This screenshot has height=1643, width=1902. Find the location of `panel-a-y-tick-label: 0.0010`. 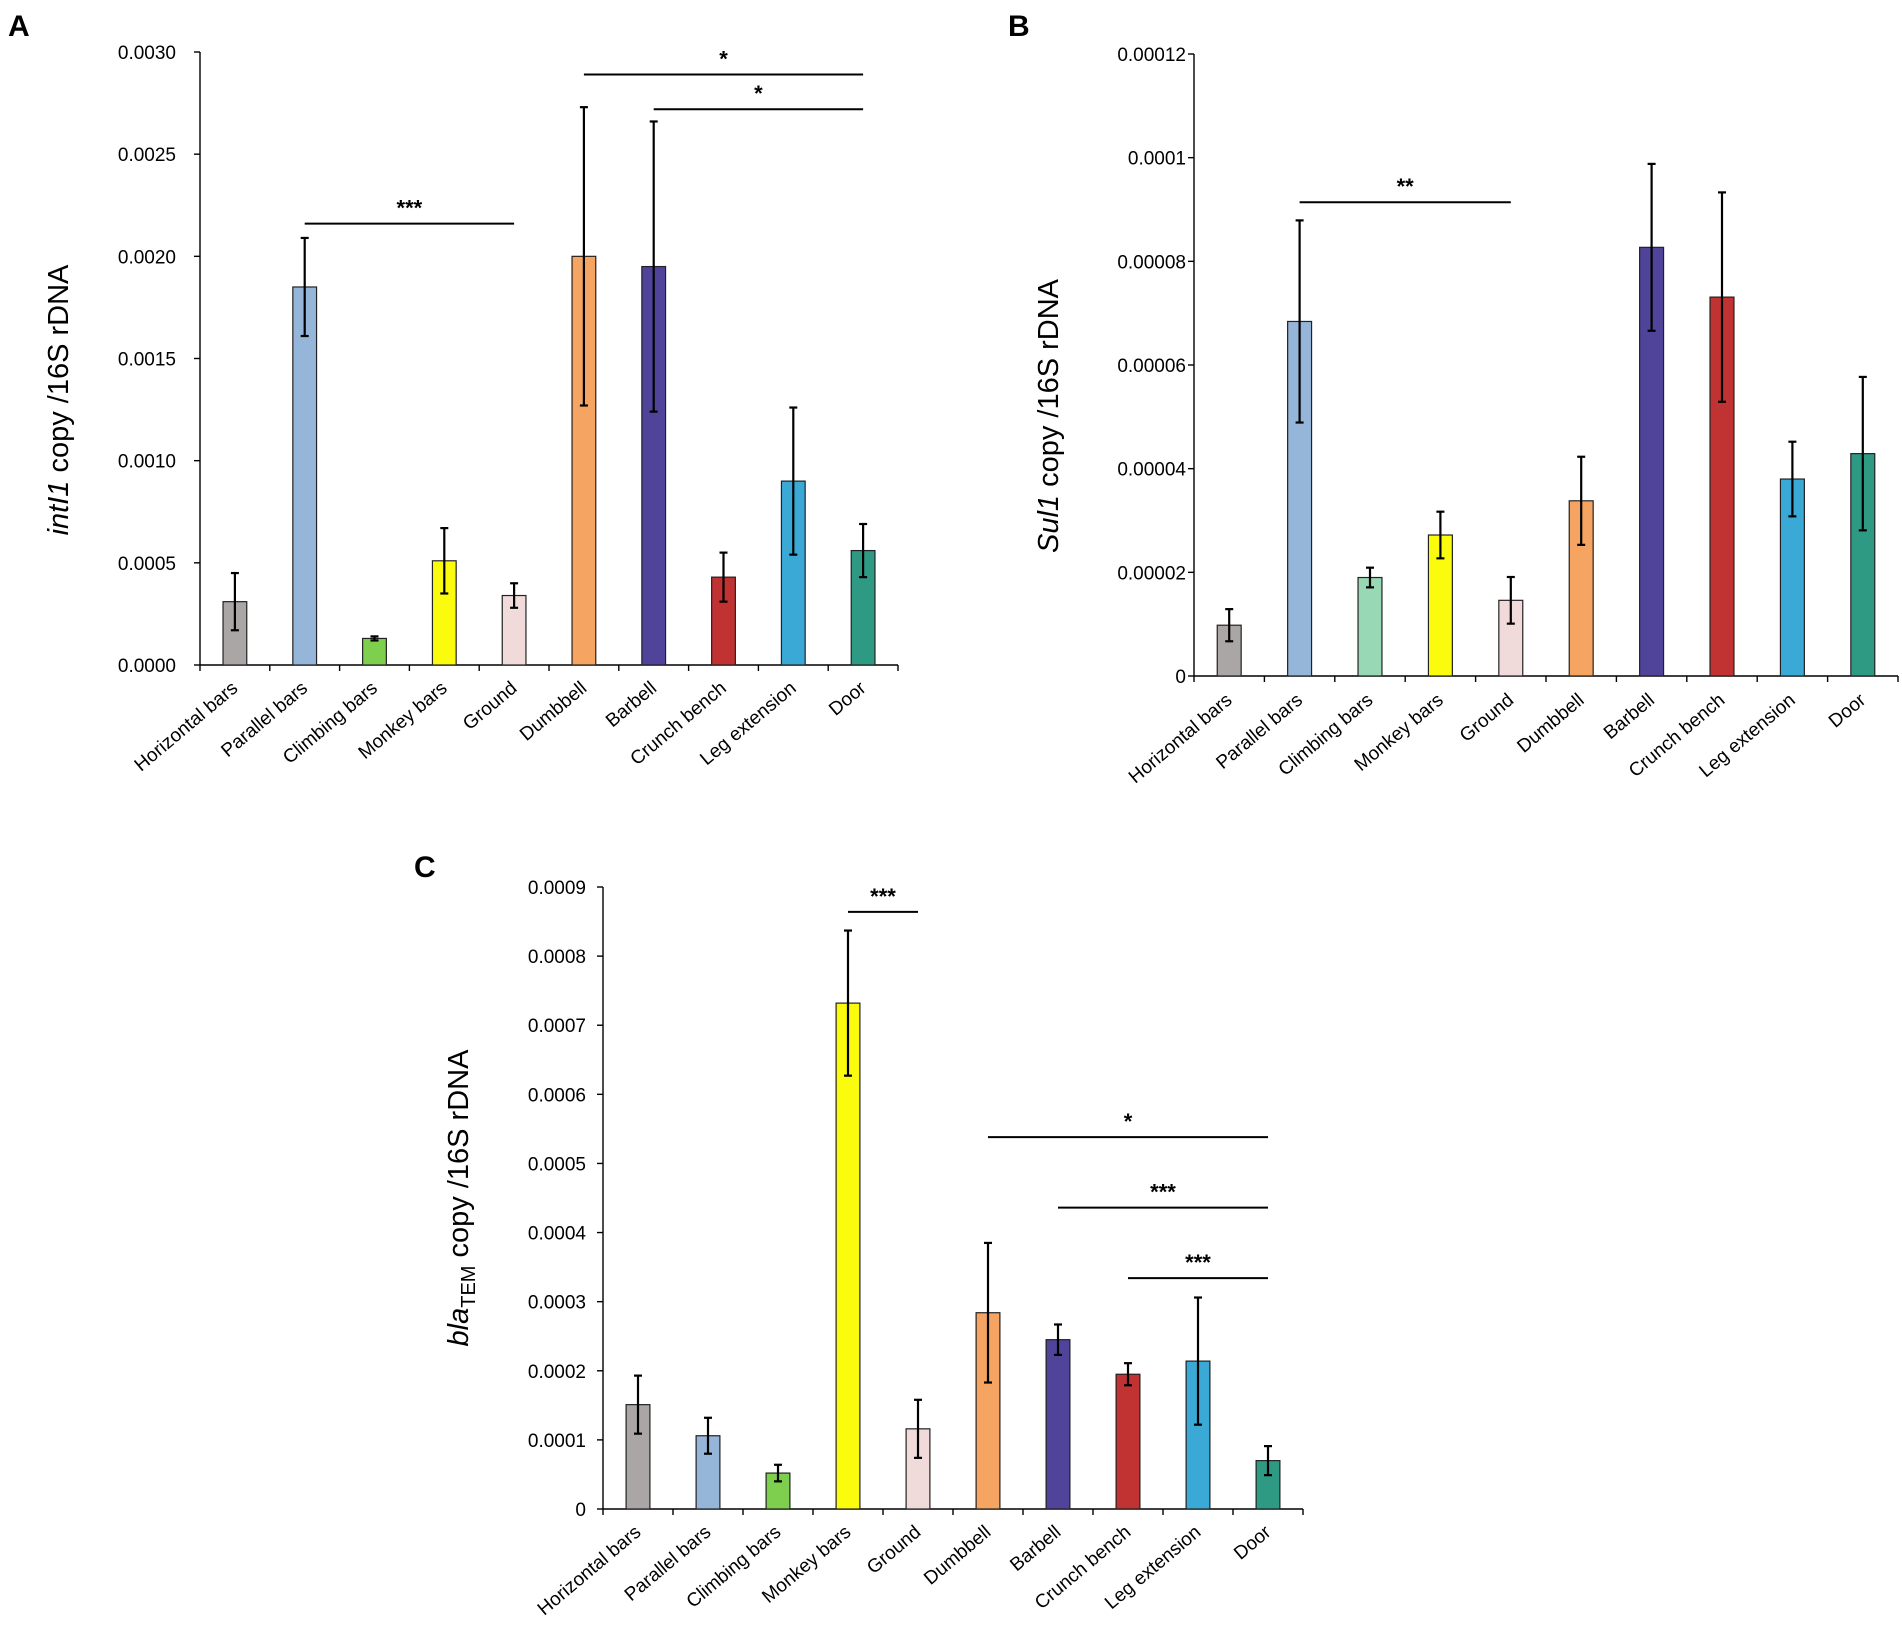

panel-a-y-tick-label: 0.0010 is located at coordinates (147, 462).